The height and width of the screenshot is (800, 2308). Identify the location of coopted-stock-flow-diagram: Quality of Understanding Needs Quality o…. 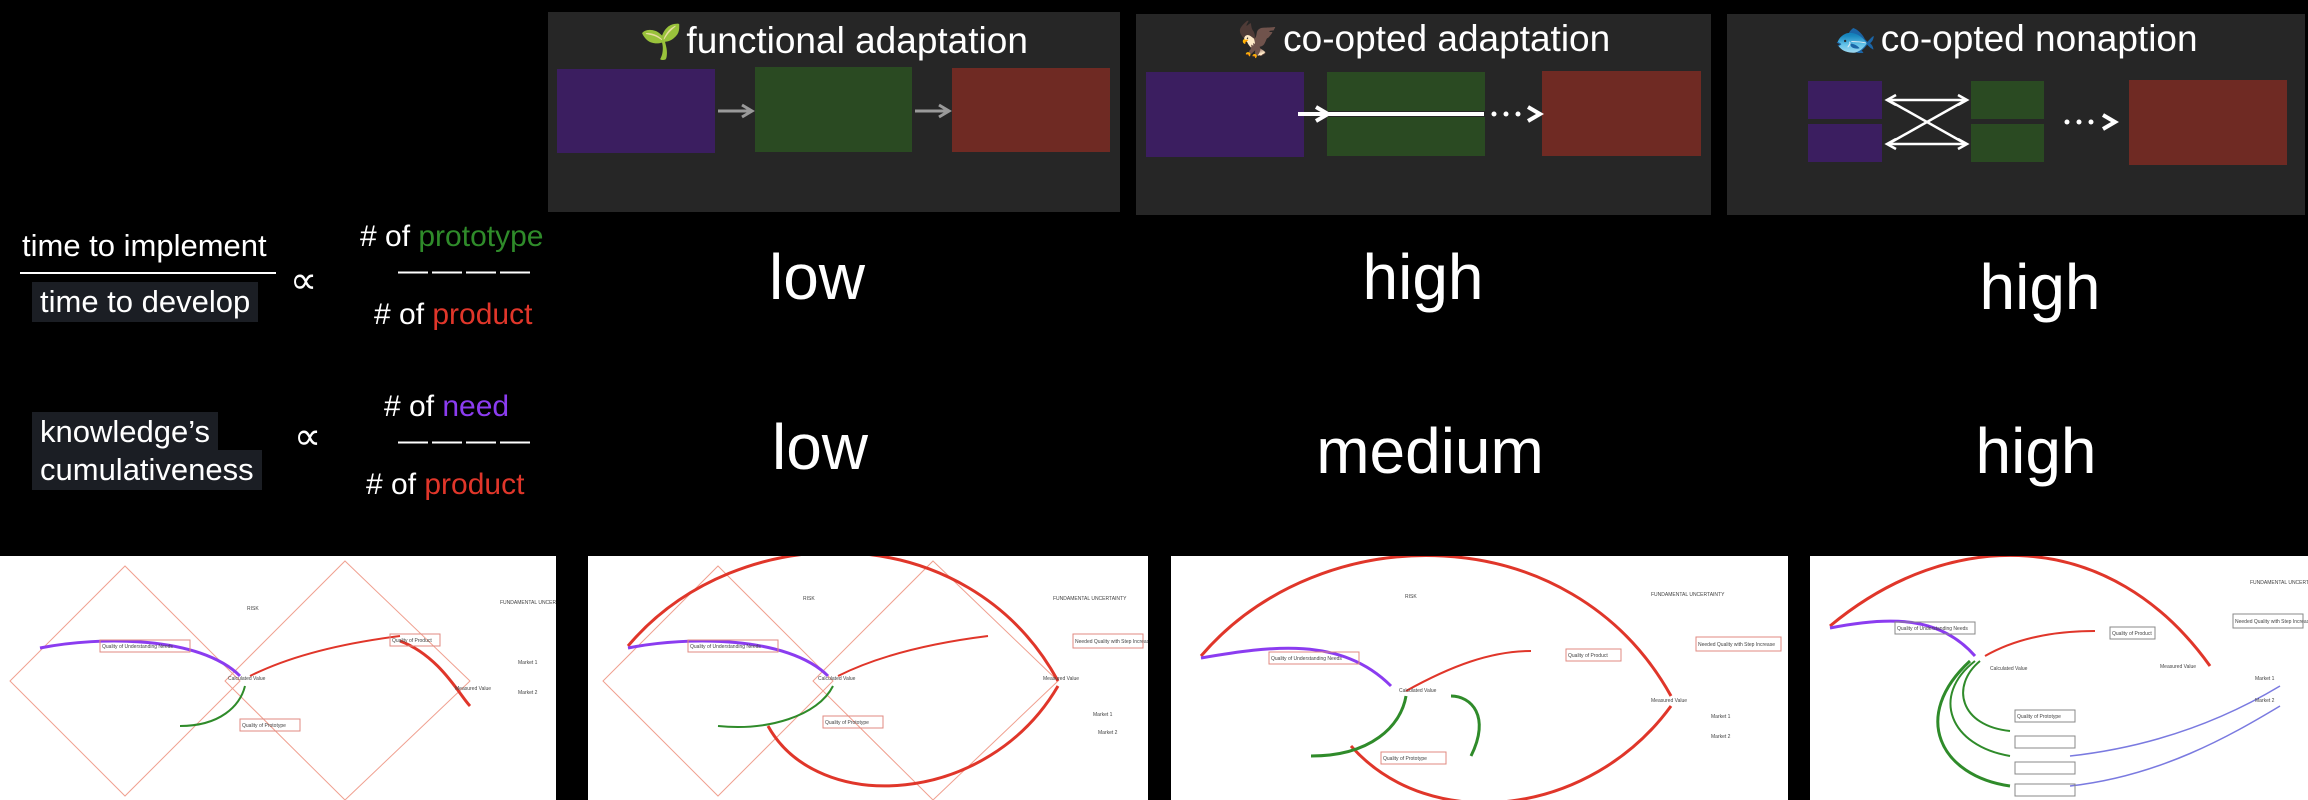
(868, 678).